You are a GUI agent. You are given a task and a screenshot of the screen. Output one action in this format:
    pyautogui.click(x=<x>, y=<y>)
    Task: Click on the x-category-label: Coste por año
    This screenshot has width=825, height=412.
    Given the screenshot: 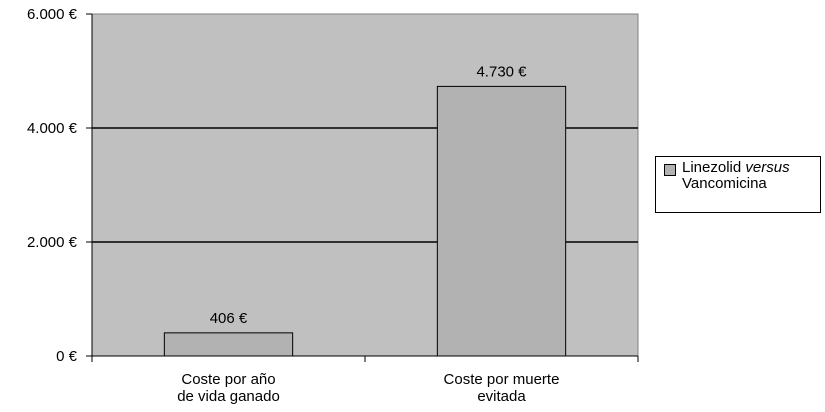 What is the action you would take?
    pyautogui.click(x=228, y=379)
    